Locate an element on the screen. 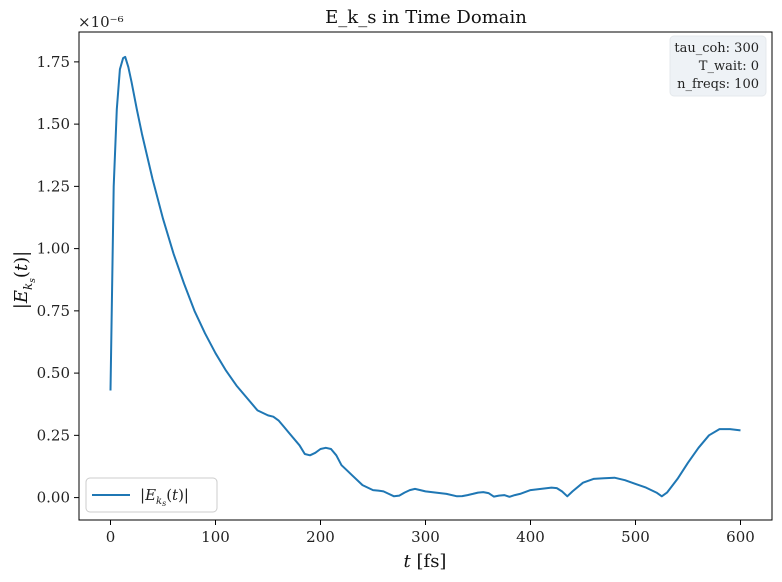 This screenshot has height=582, width=782. y-tick-label: 1.00 is located at coordinates (53, 249).